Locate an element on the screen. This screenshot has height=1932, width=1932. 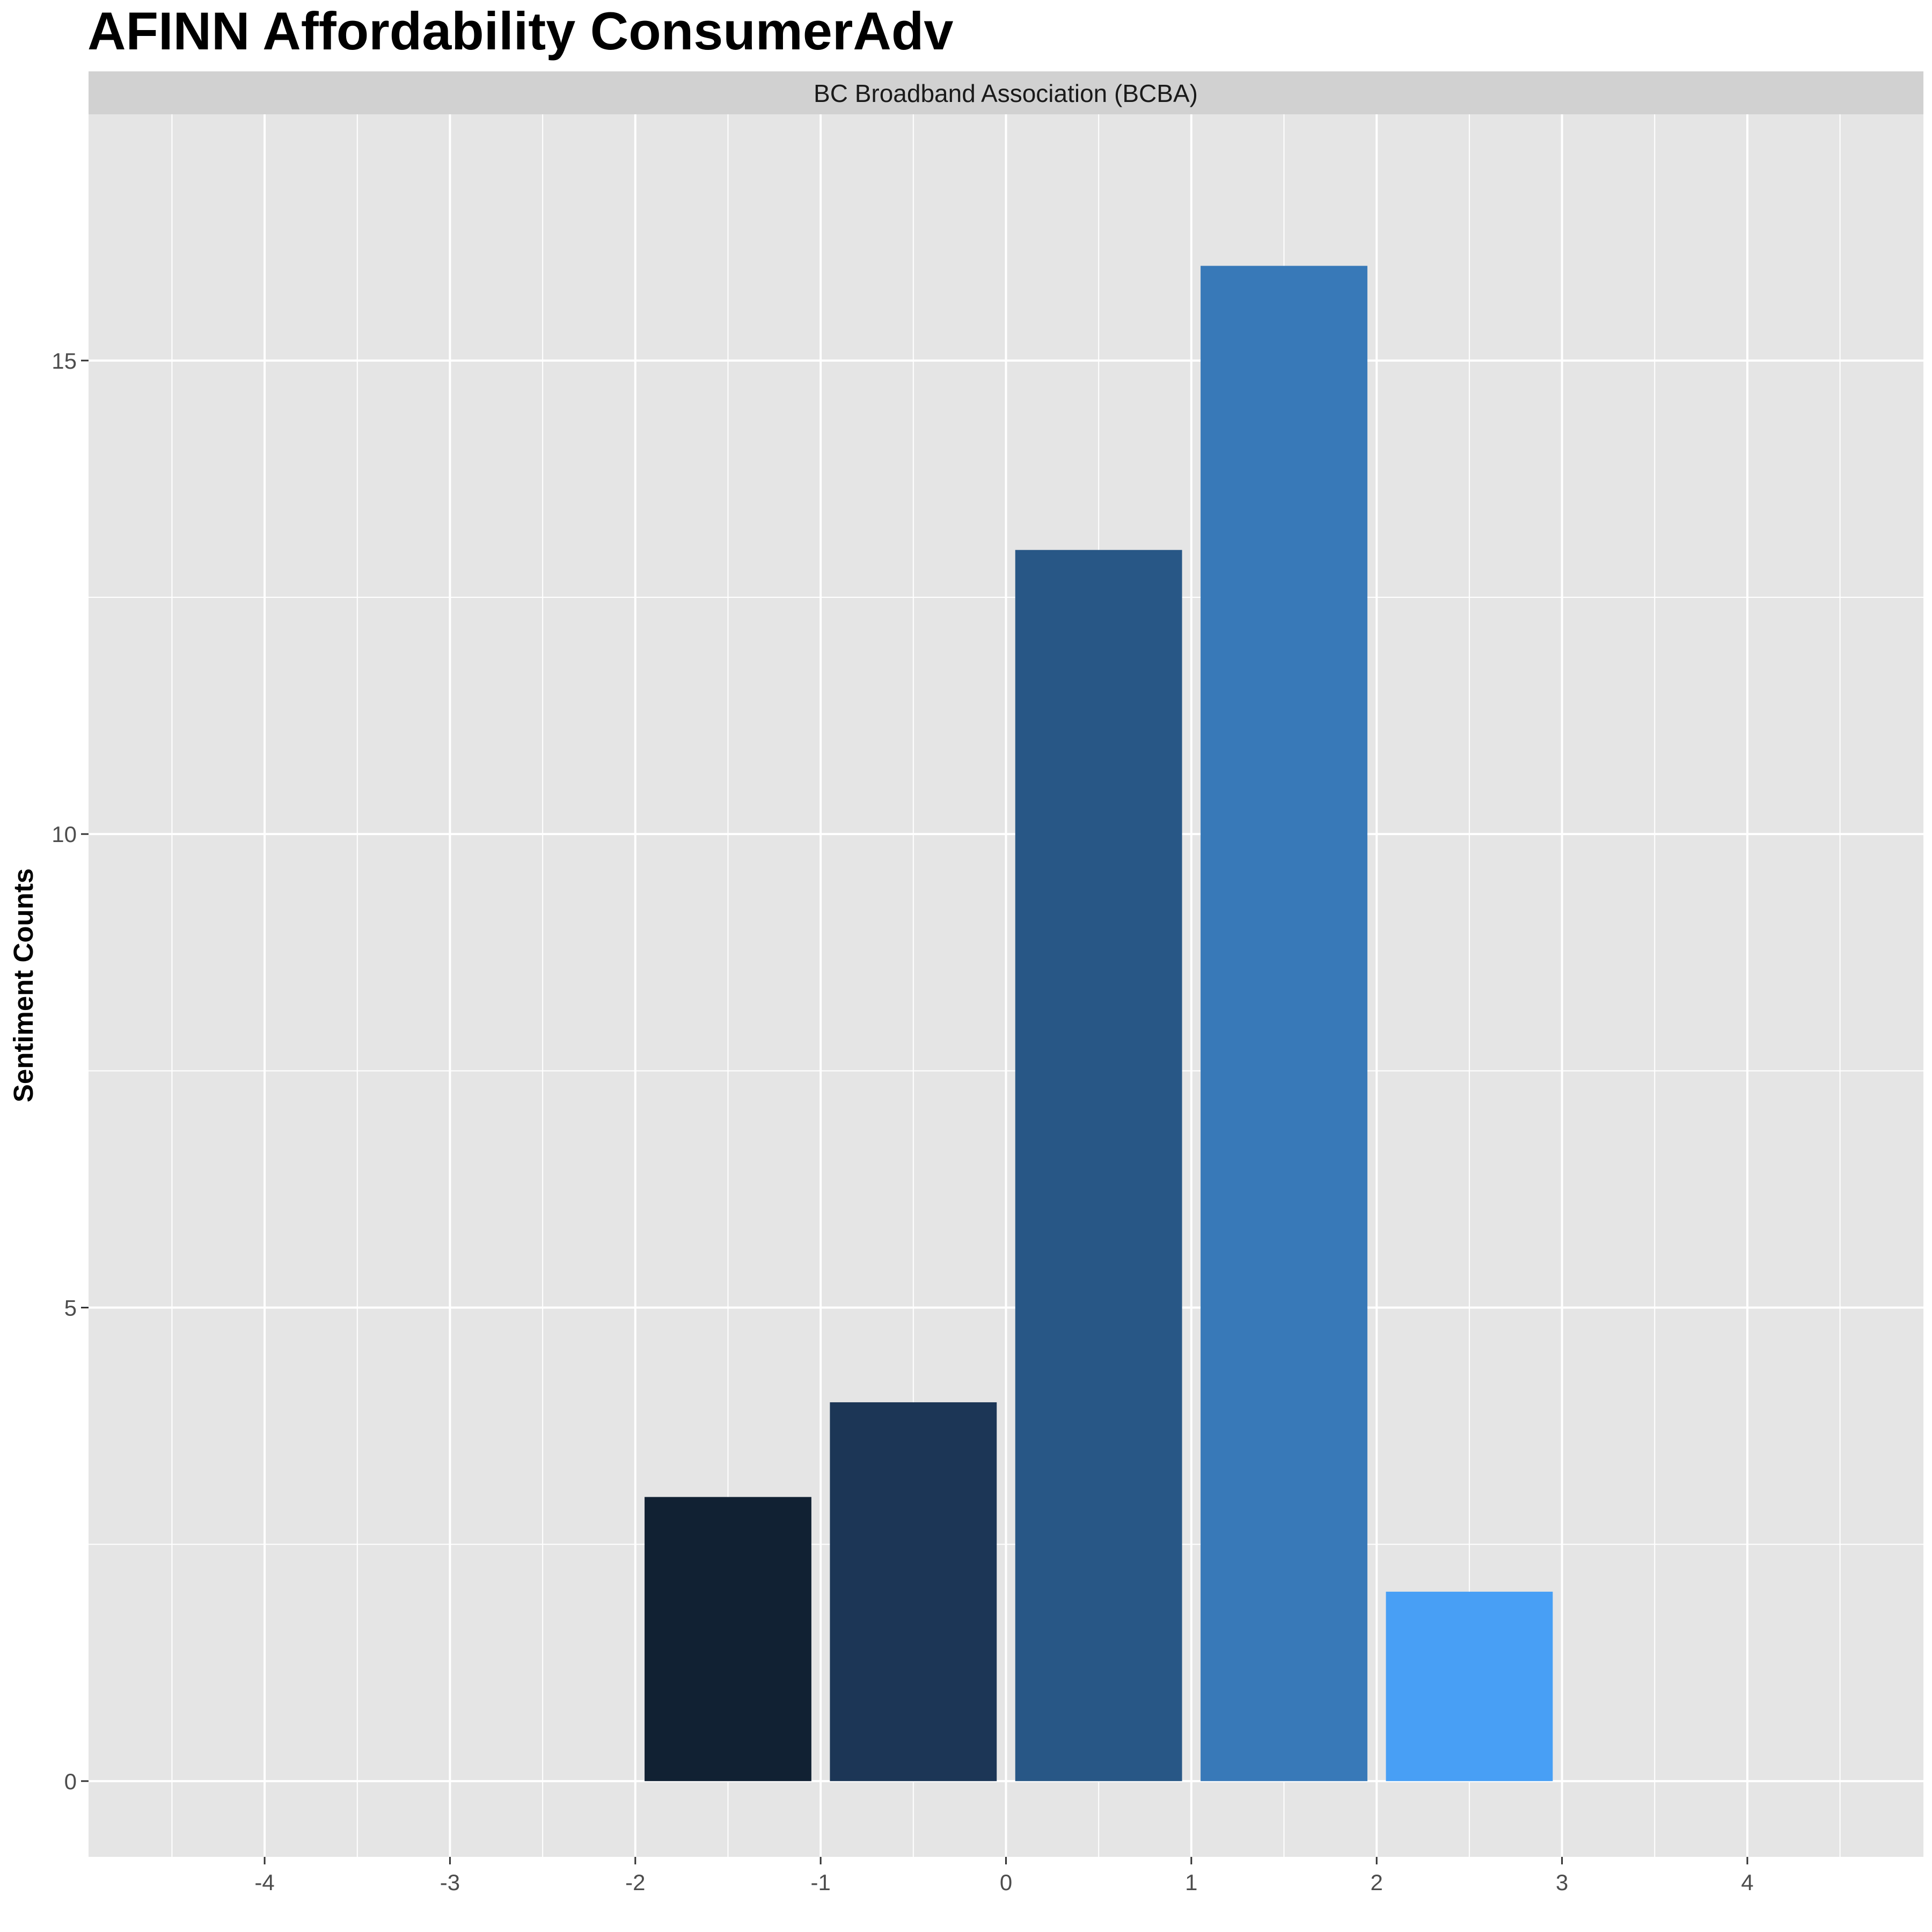
x-tick-label: -1 is located at coordinates (820, 1882).